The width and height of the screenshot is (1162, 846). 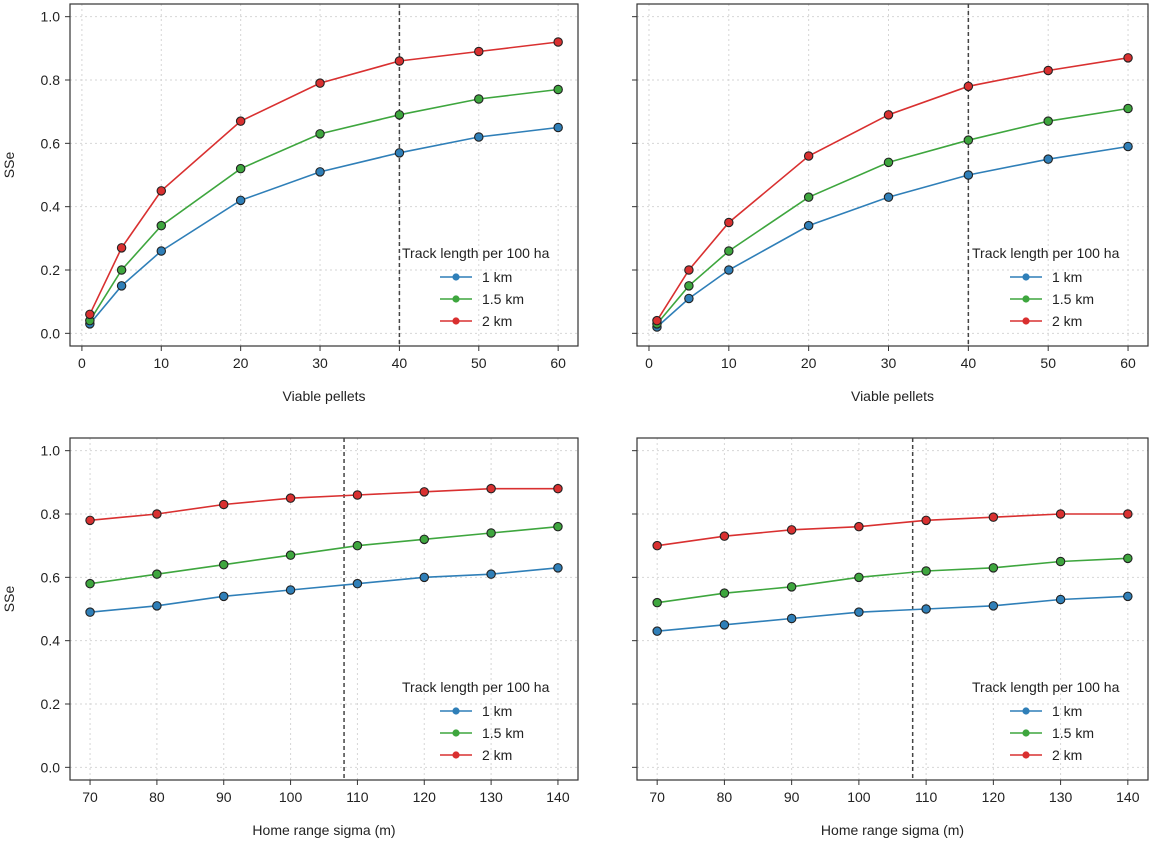 I want to click on x-tick-label: 120, so click(x=425, y=797).